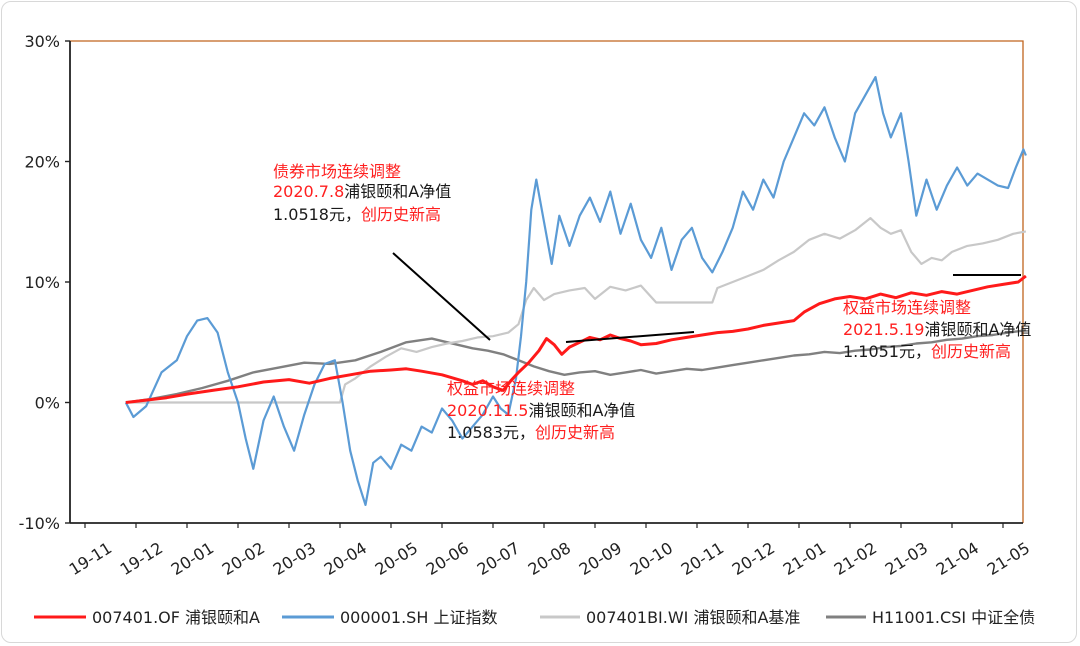  I want to click on annotation-1-line: 2020.7.8浦银颐和A净值, so click(362, 191).